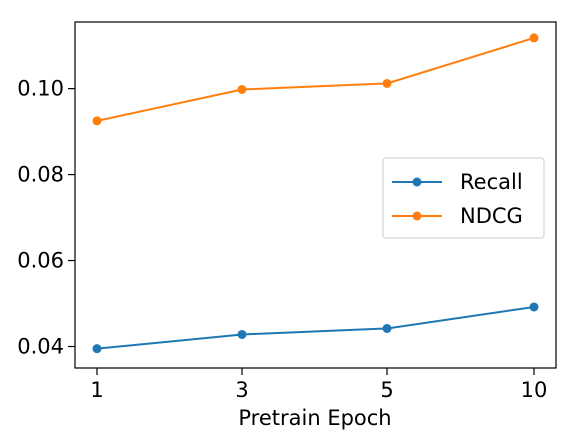 The height and width of the screenshot is (438, 576). What do you see at coordinates (314, 418) in the screenshot?
I see `x-axis-label: Pretrain Epoch` at bounding box center [314, 418].